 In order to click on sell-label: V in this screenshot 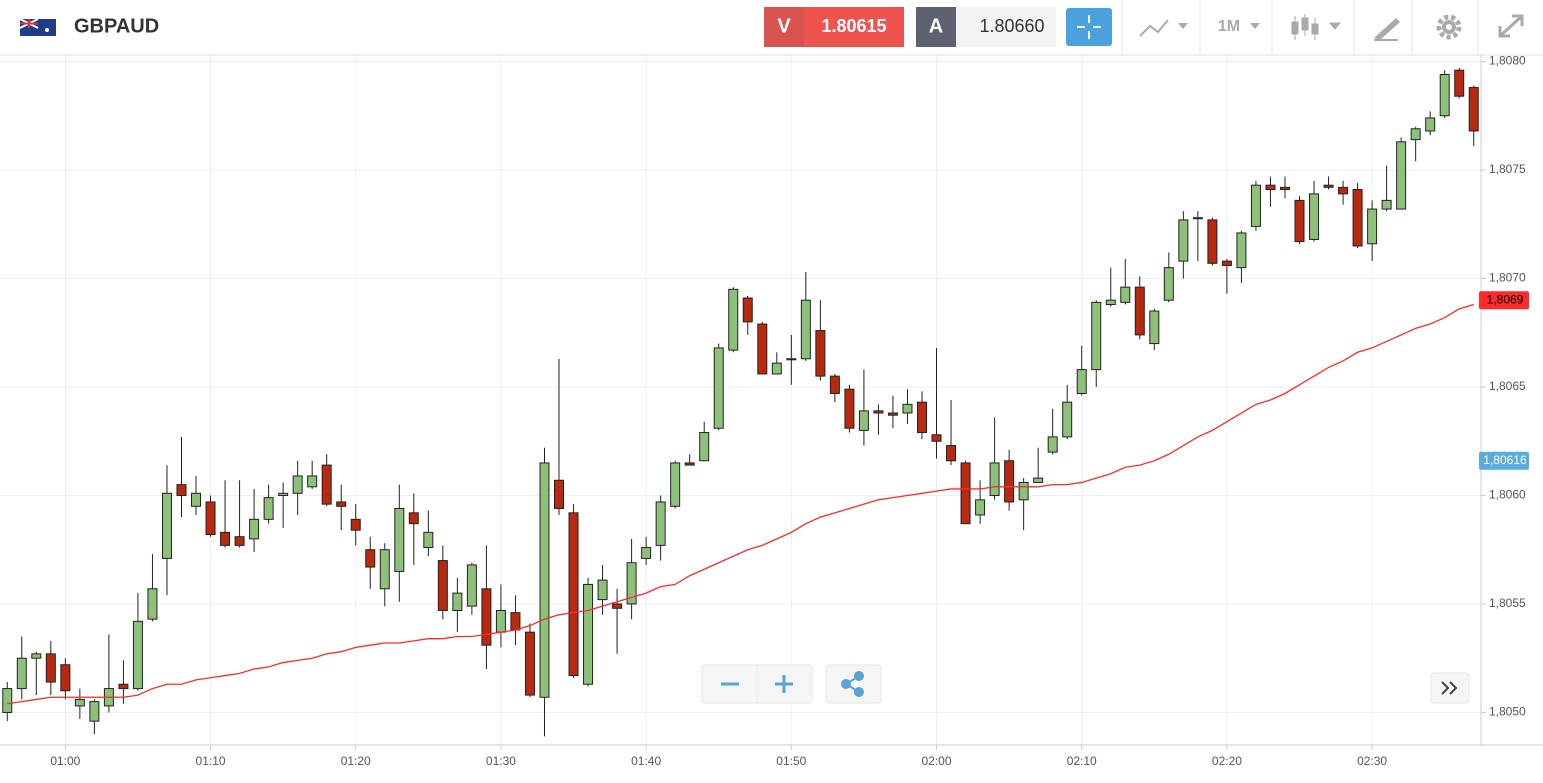, I will do `click(784, 26)`.